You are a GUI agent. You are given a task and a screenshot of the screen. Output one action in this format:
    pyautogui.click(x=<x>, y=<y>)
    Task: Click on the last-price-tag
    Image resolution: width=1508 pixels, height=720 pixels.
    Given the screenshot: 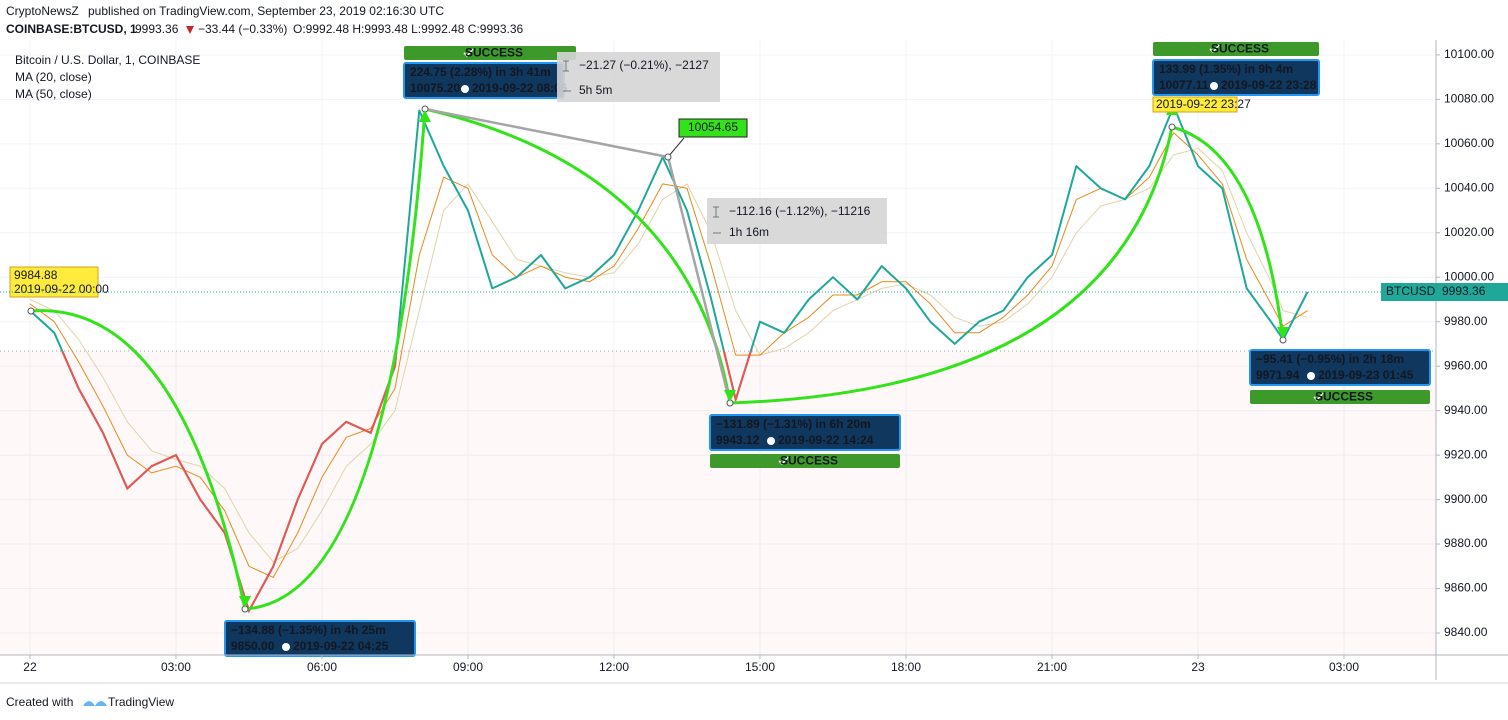 What is the action you would take?
    pyautogui.click(x=1472, y=292)
    